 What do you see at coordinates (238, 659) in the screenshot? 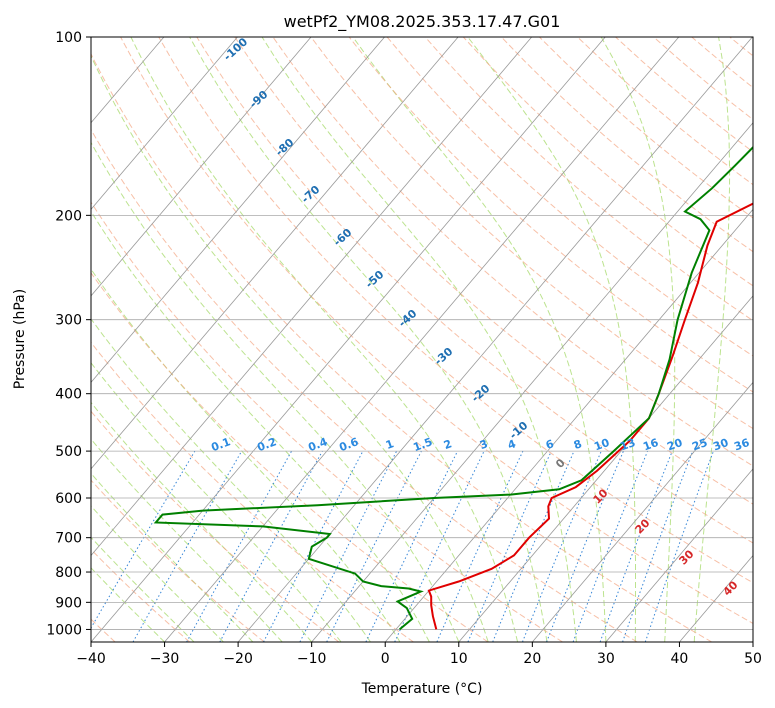
I see `x-tick-label: −20` at bounding box center [238, 659].